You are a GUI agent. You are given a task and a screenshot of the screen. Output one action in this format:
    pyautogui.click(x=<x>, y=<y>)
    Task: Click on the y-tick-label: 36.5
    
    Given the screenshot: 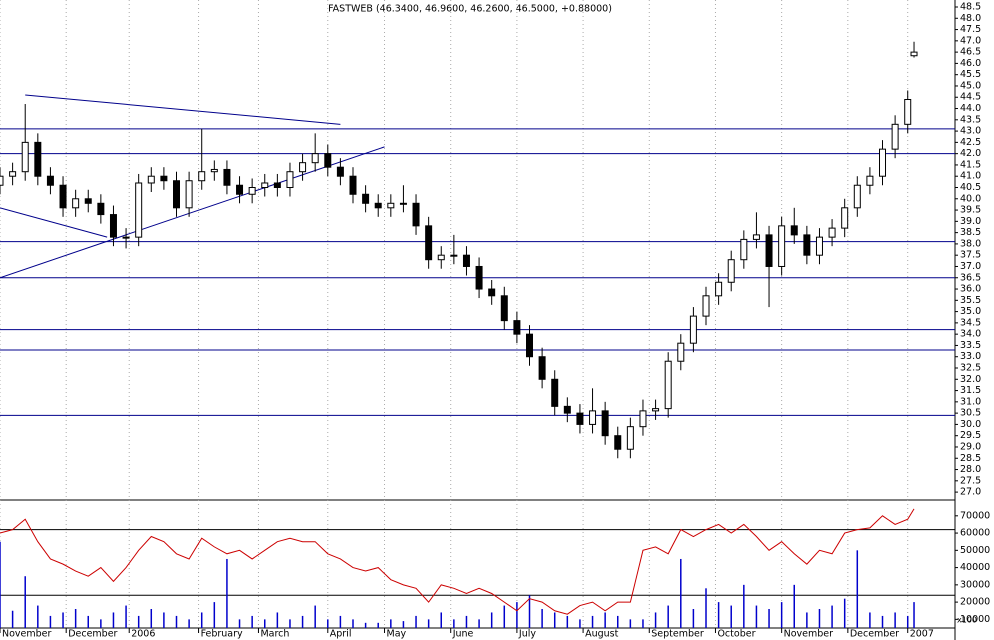 What is the action you would take?
    pyautogui.click(x=970, y=277)
    